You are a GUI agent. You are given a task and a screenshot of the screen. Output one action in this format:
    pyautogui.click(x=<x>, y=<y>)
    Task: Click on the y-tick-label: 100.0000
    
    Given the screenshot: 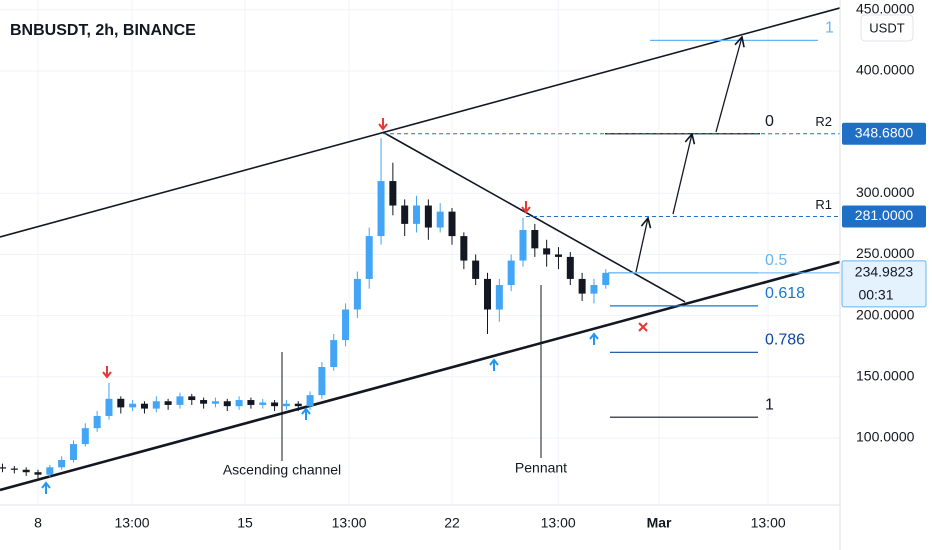 What is the action you would take?
    pyautogui.click(x=885, y=437)
    